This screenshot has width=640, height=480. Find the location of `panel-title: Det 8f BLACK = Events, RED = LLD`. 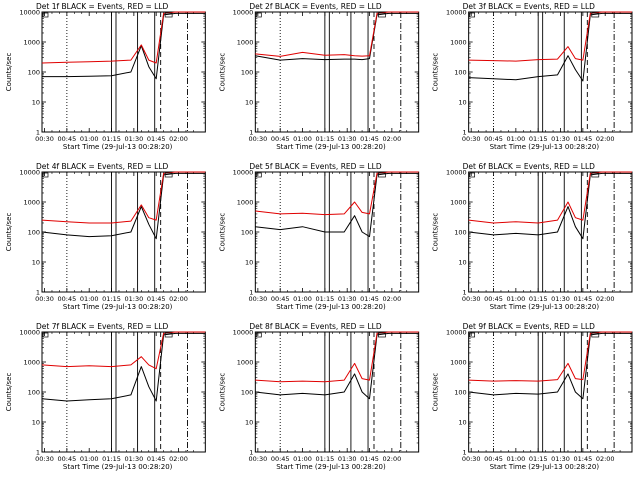

panel-title: Det 8f BLACK = Events, RED = LLD is located at coordinates (315, 326).